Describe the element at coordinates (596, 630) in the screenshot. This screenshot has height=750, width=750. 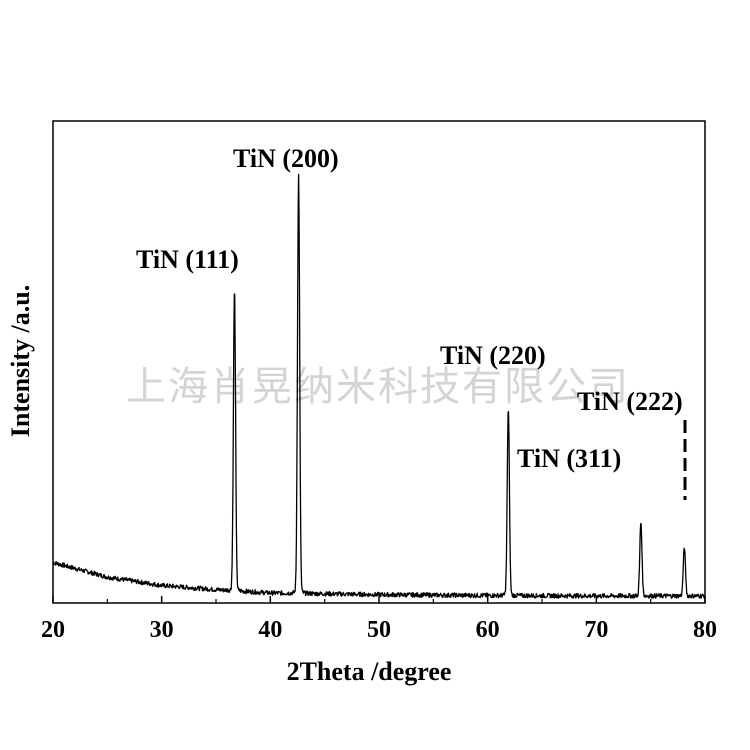
I see `x-tick-label-70: 70` at that location.